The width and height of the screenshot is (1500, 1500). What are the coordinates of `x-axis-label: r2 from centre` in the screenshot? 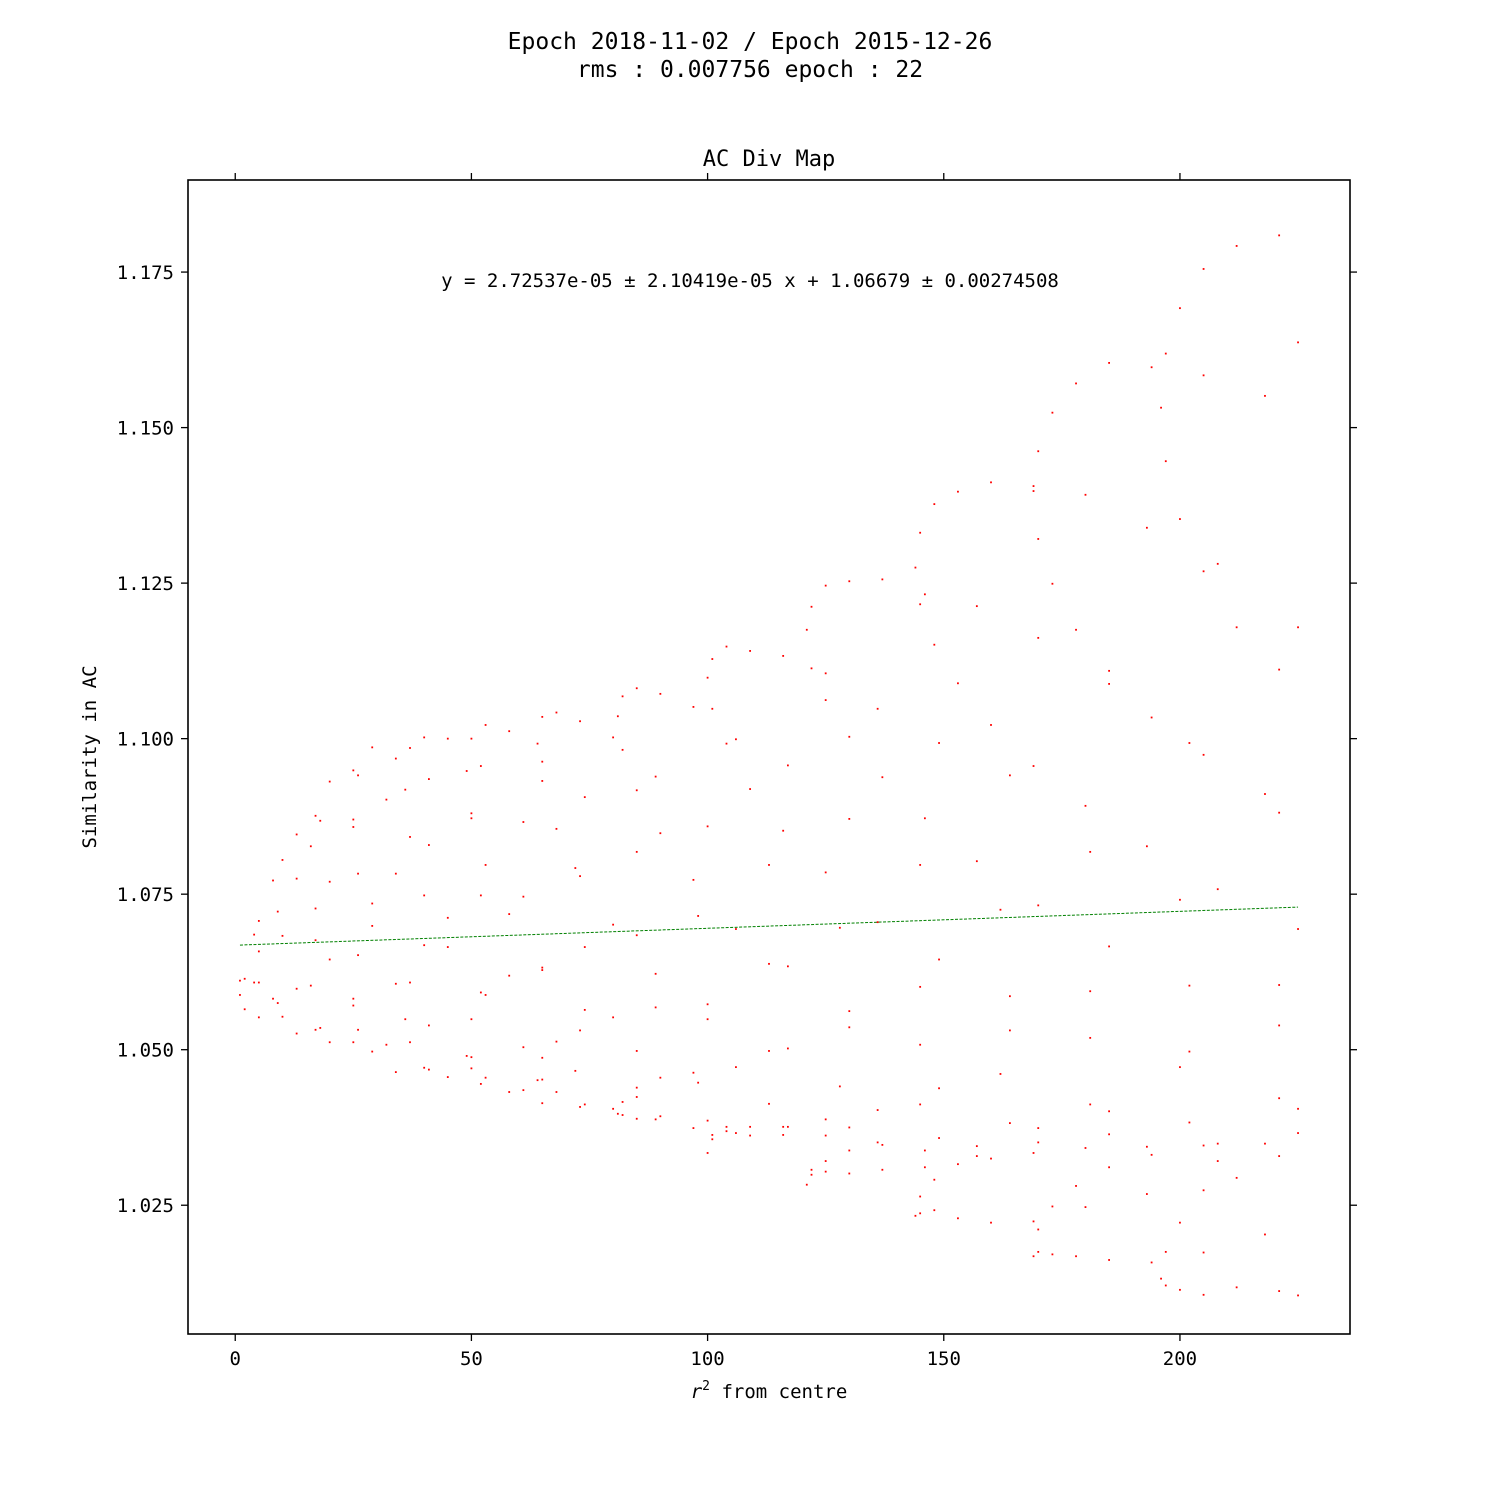 It's located at (769, 1391).